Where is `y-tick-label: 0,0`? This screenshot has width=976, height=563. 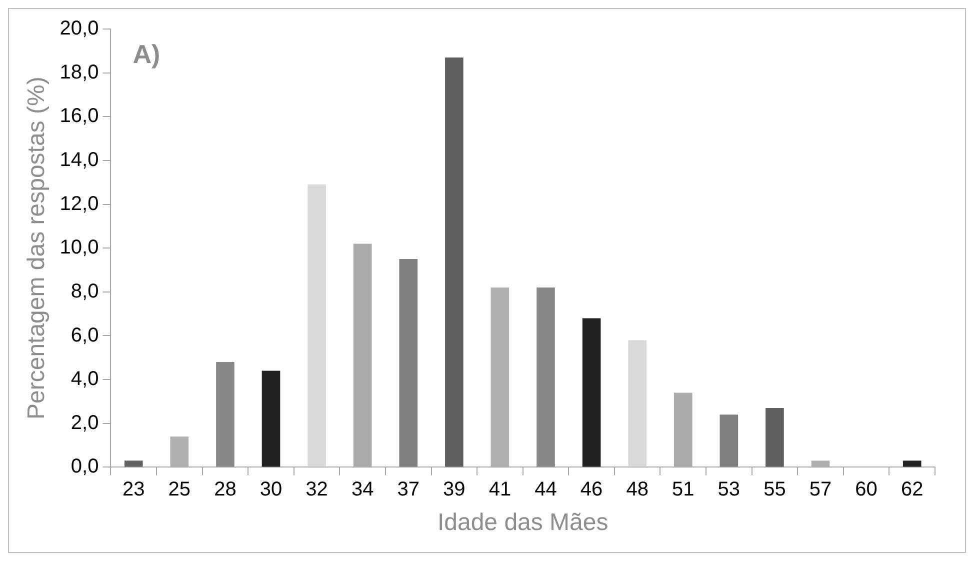
y-tick-label: 0,0 is located at coordinates (84, 467).